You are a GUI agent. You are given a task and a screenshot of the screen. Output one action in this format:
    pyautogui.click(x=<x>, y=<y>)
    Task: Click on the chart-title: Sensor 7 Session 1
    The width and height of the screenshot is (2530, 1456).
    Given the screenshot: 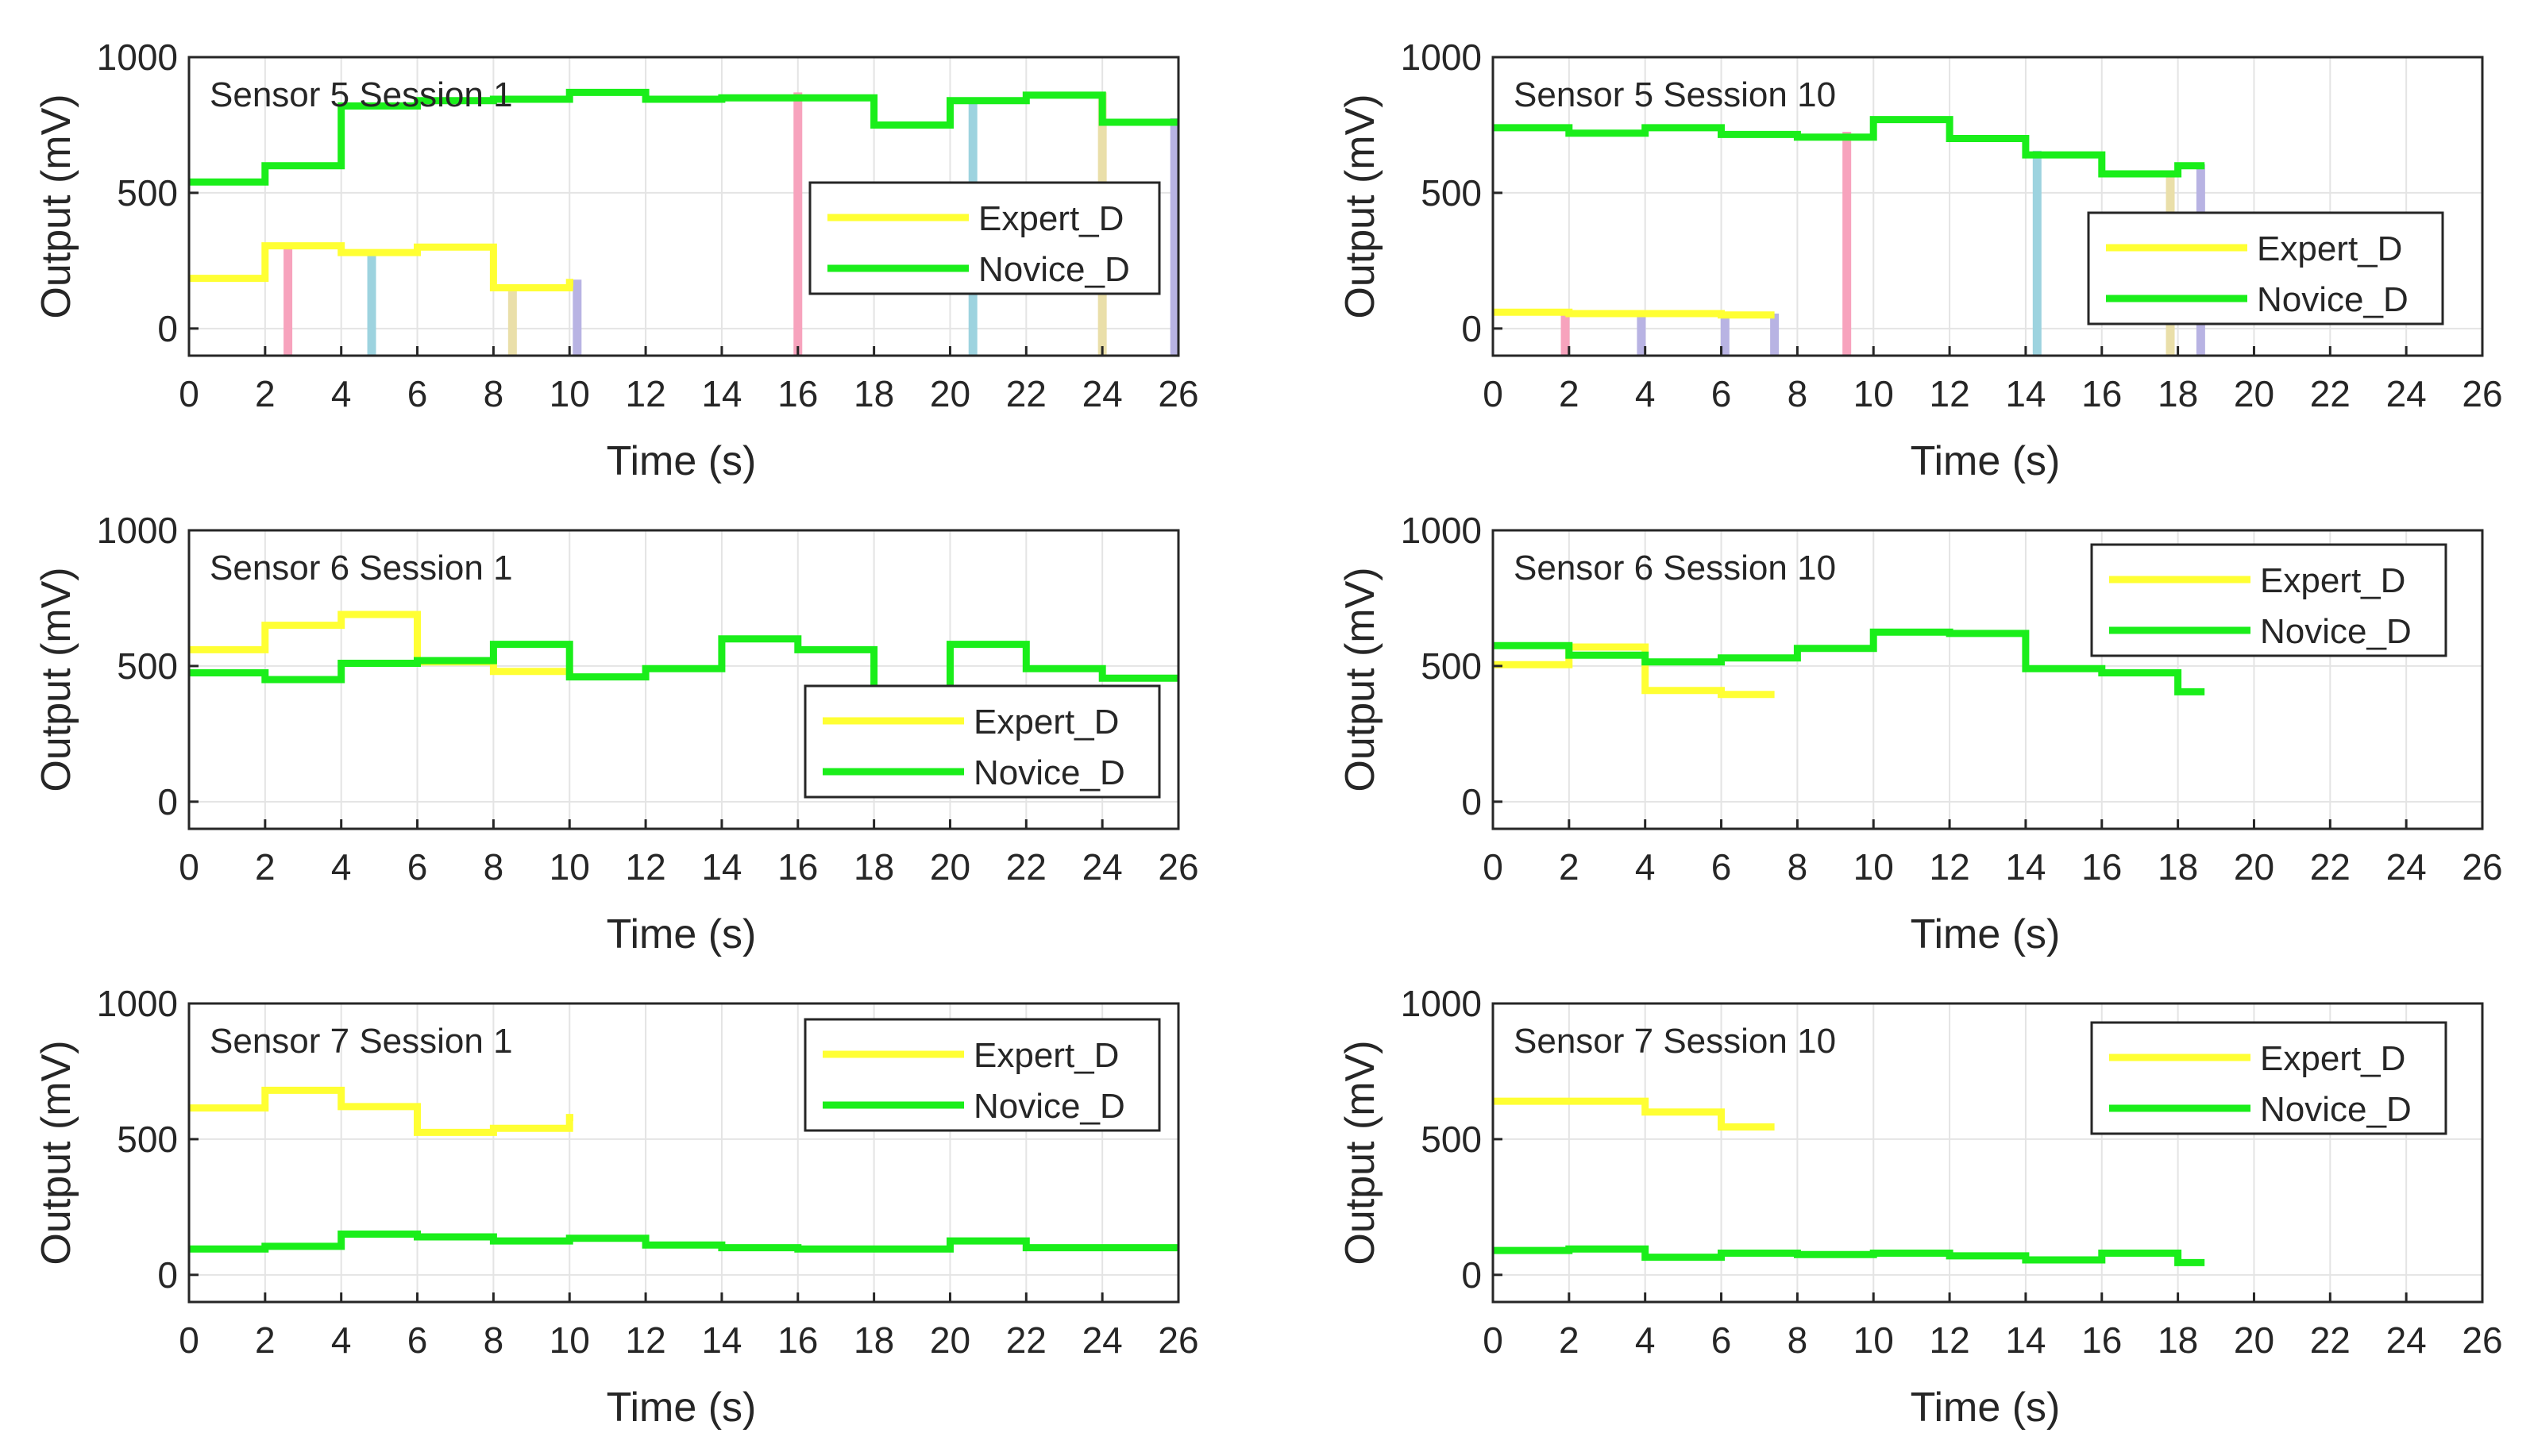 What is the action you would take?
    pyautogui.click(x=361, y=1041)
    